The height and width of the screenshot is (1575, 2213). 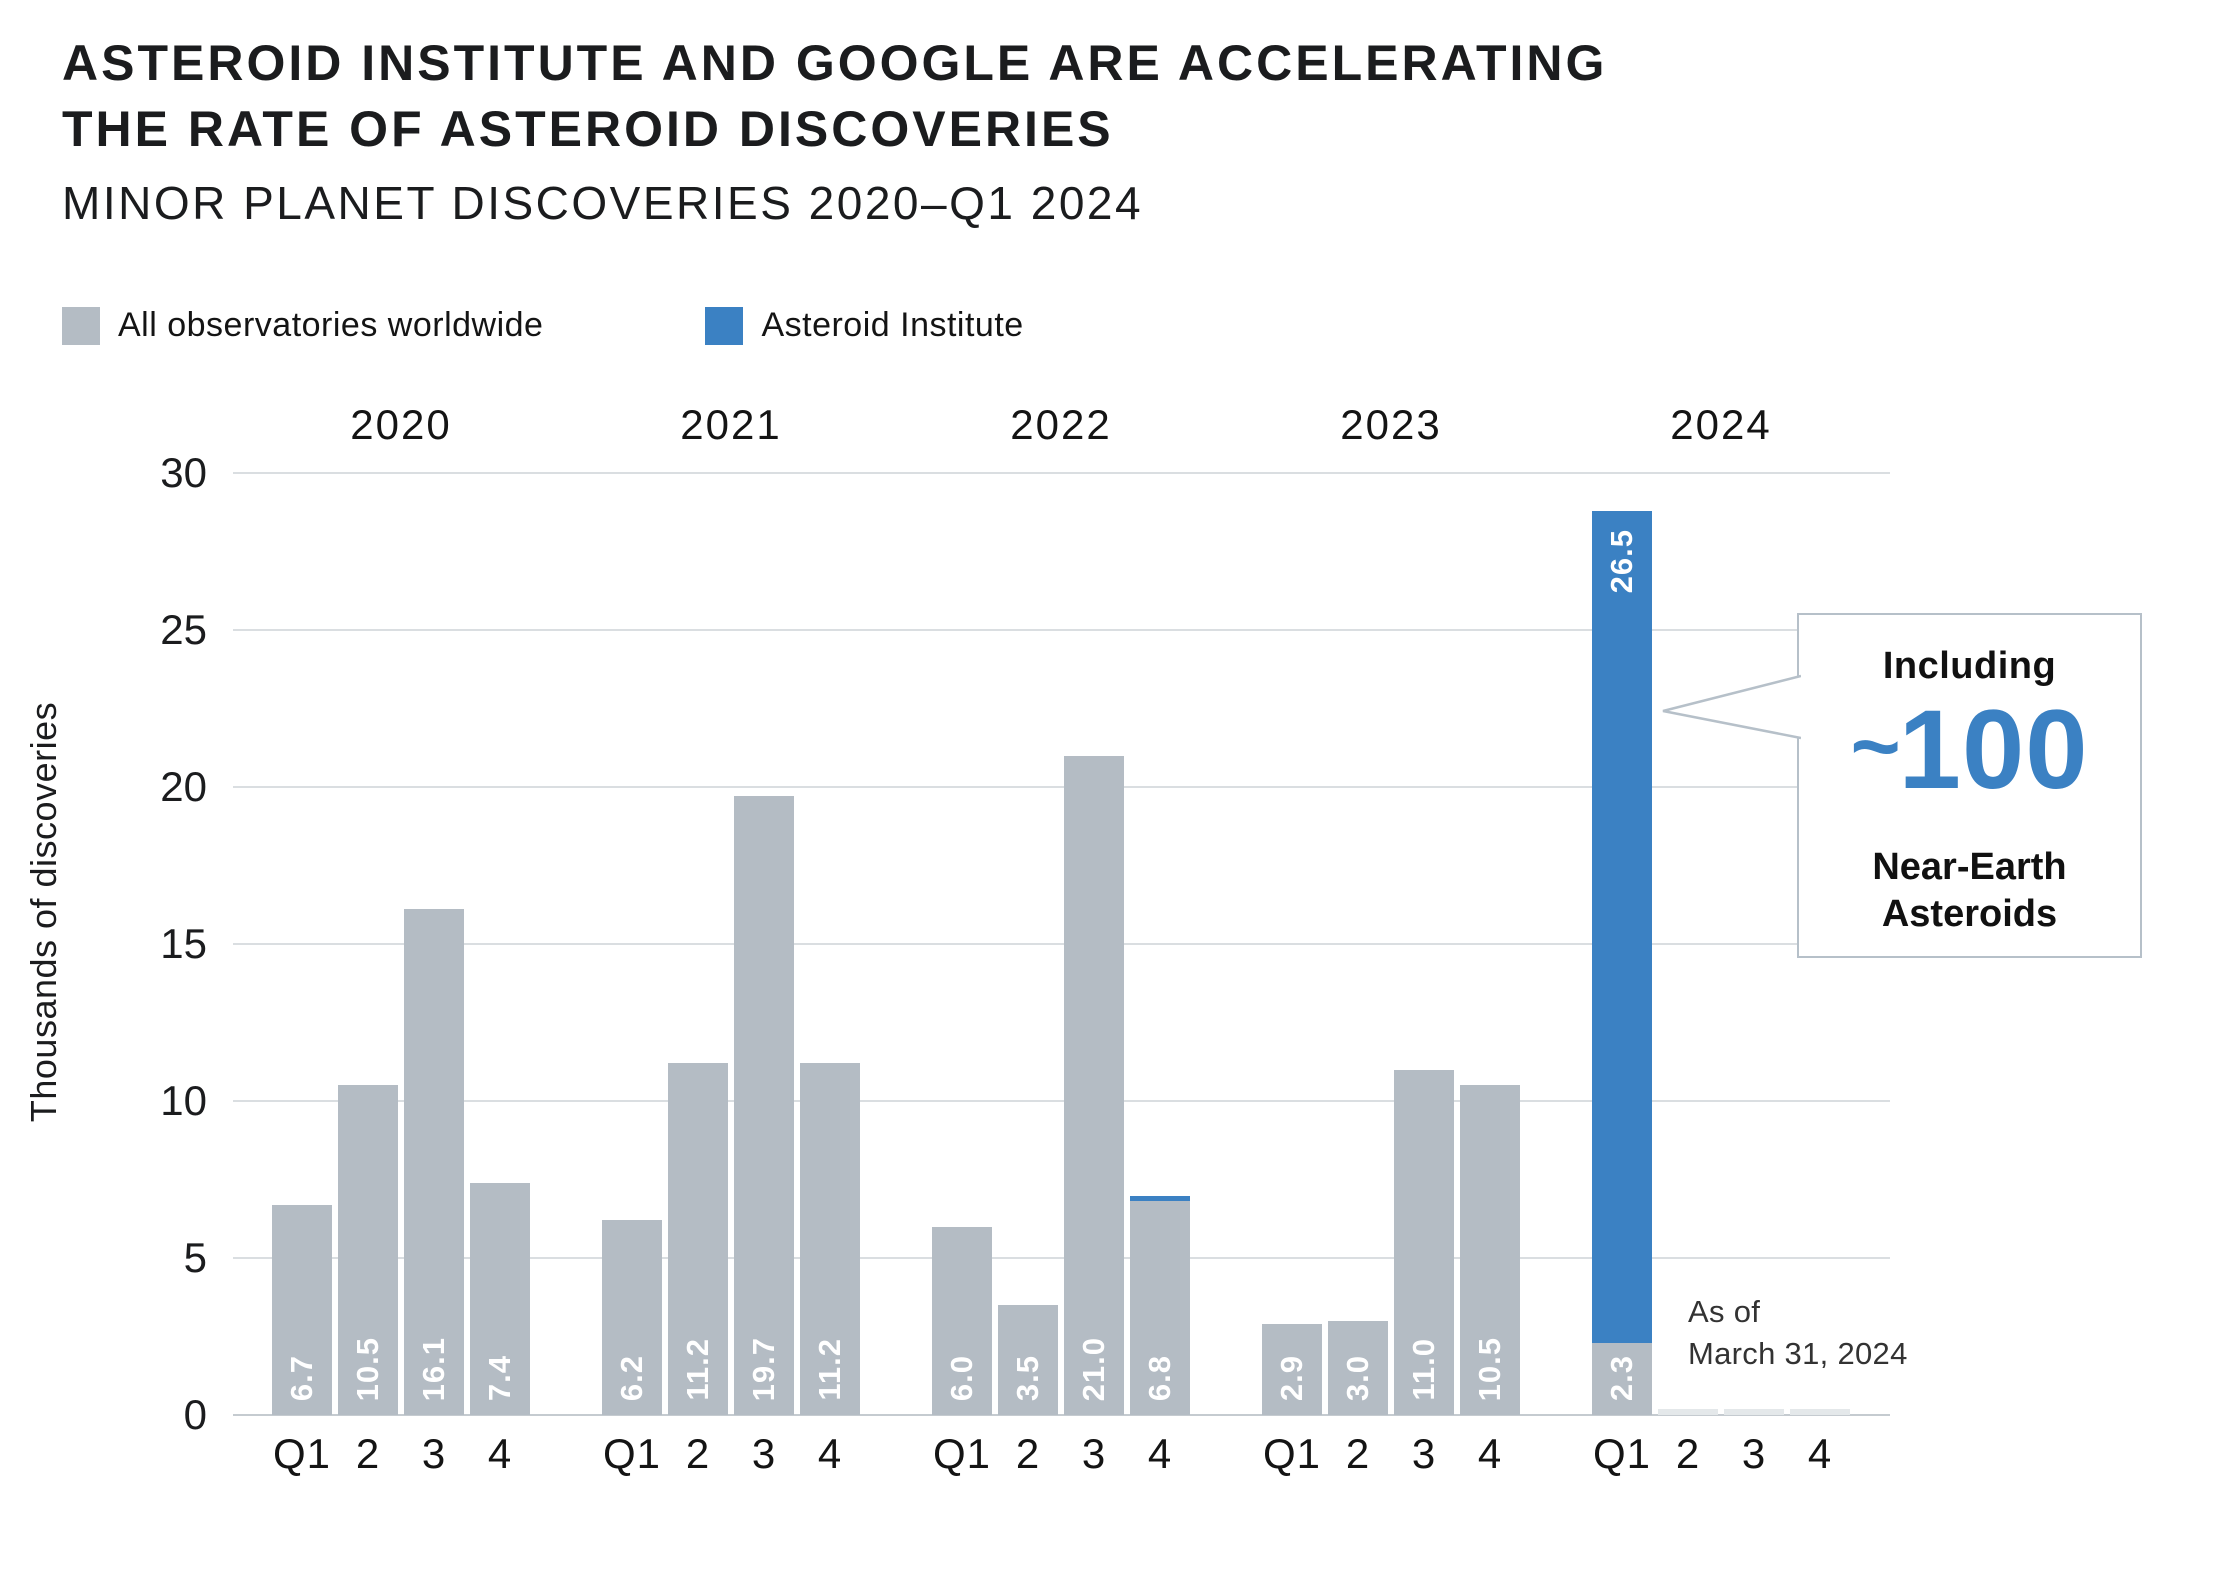 I want to click on bar-value-label: 19.7, so click(x=763, y=1368).